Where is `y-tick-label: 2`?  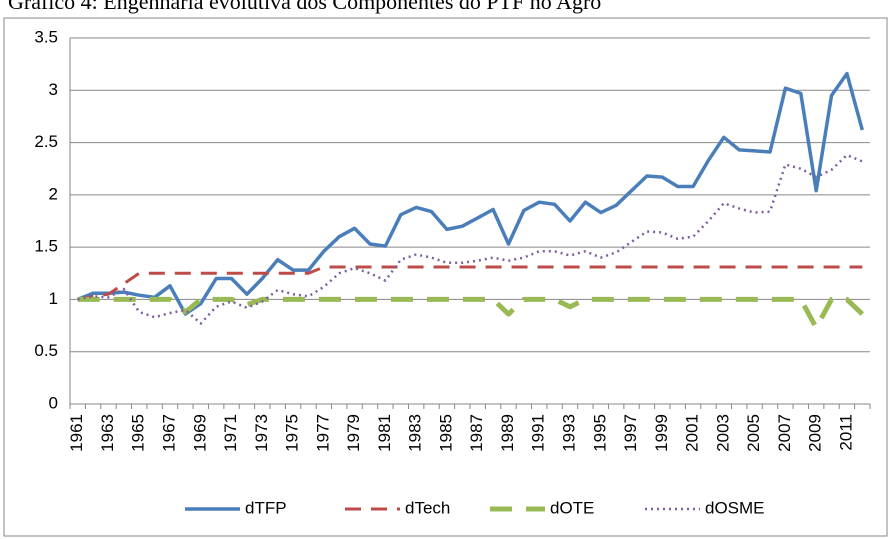 y-tick-label: 2 is located at coordinates (53, 193).